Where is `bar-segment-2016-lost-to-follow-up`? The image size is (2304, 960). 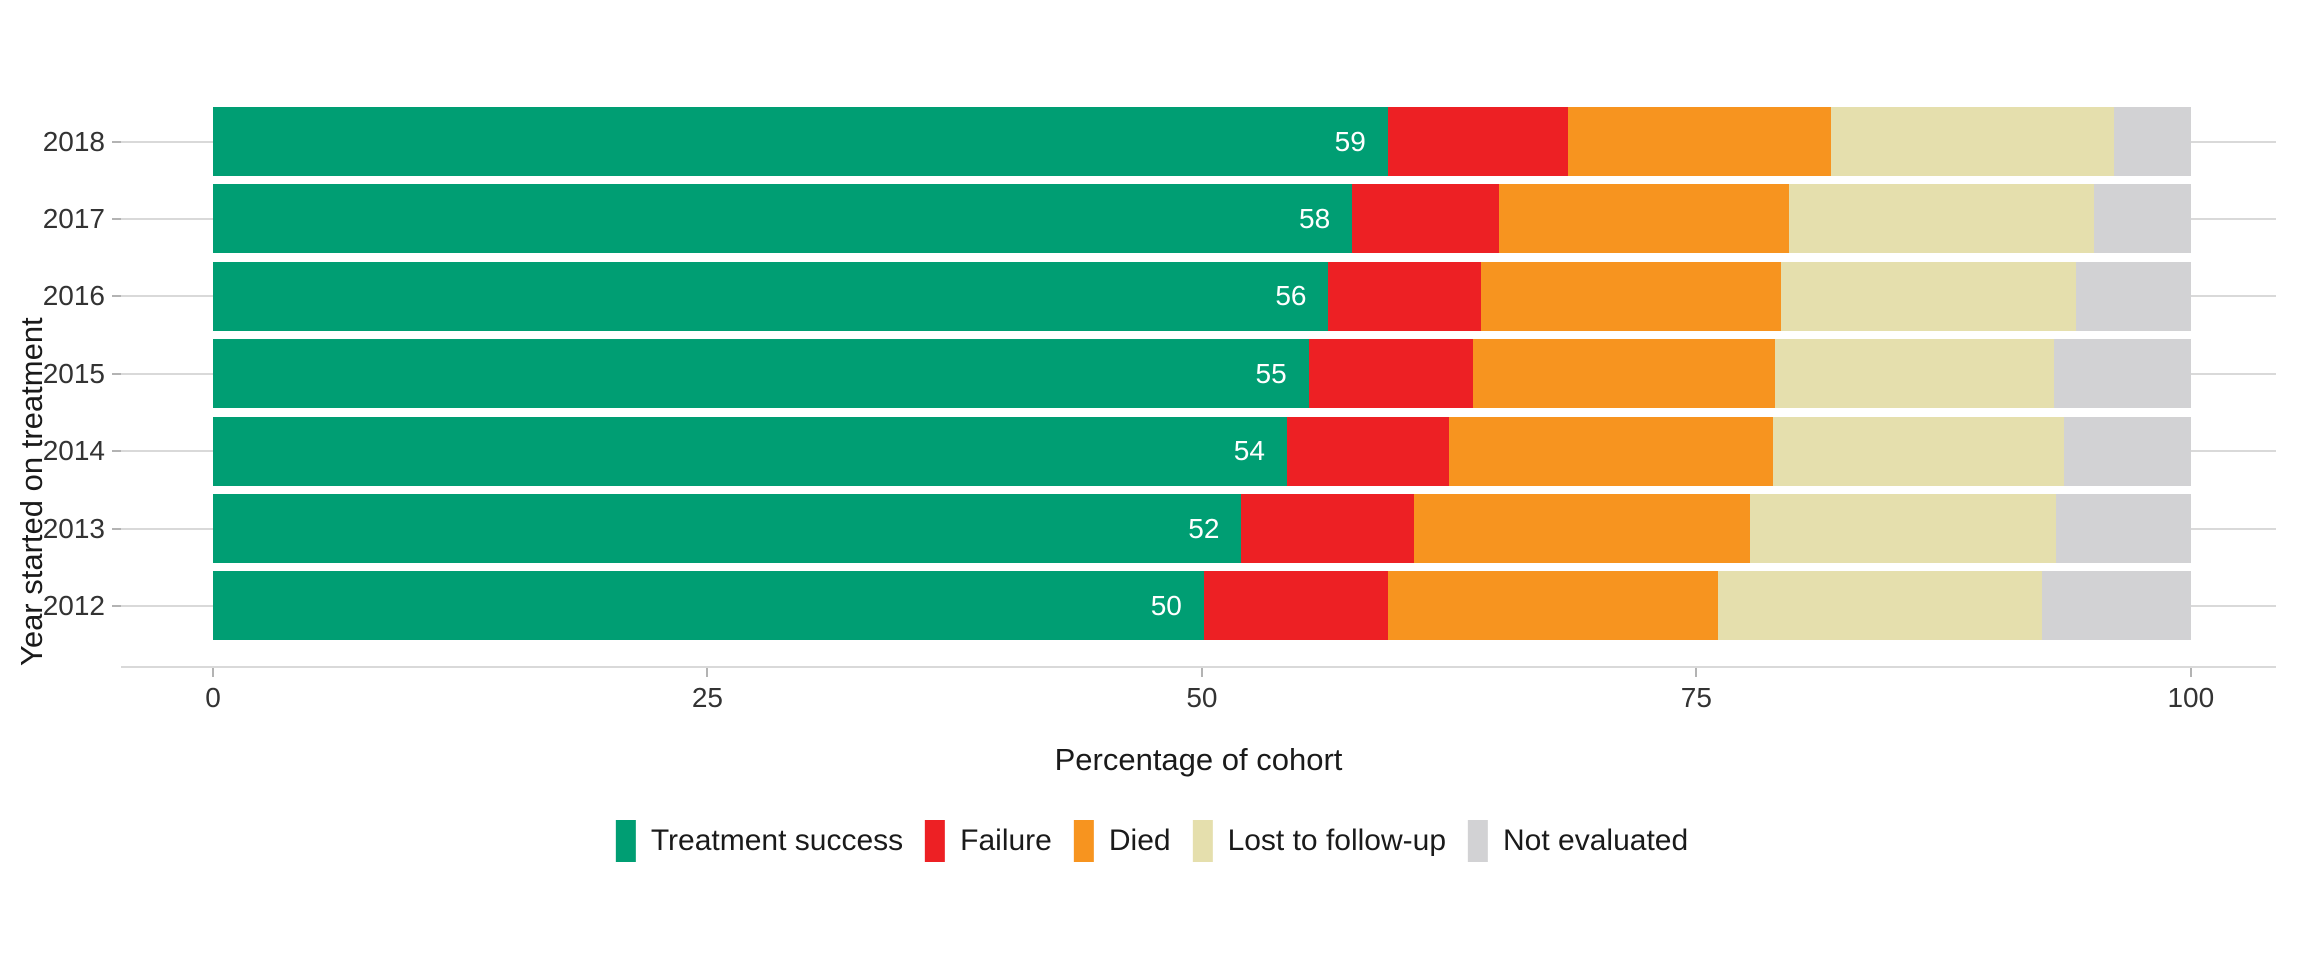 bar-segment-2016-lost-to-follow-up is located at coordinates (1929, 296).